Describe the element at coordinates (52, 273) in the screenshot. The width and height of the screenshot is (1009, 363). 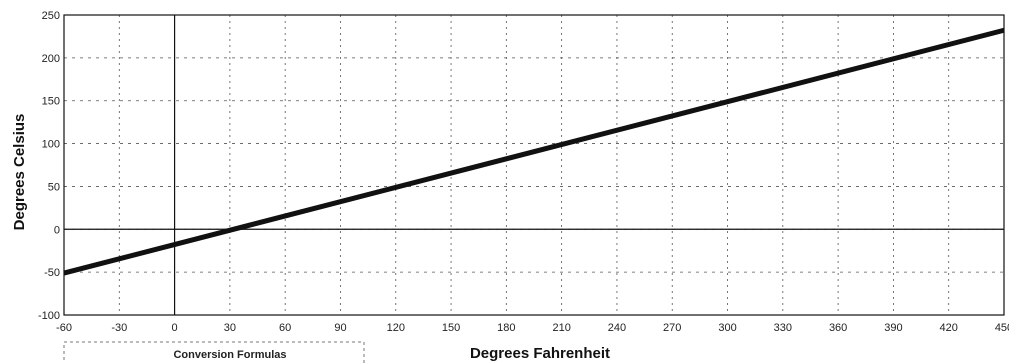
I see `y-tick-label: -50` at that location.